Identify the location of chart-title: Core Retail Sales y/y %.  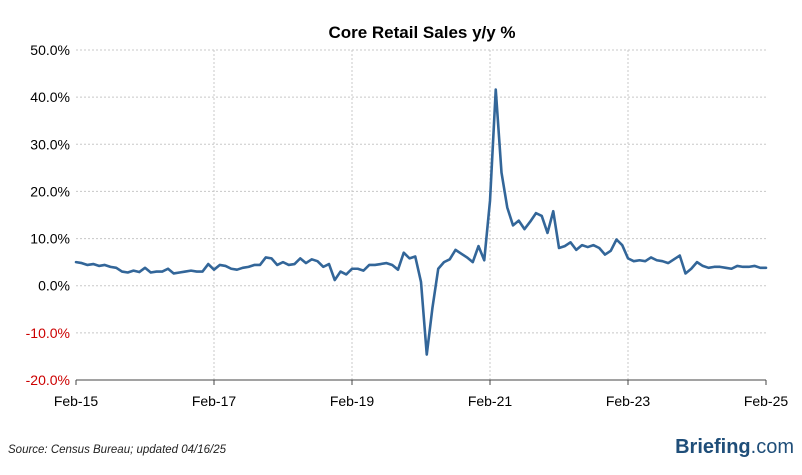
(421, 32).